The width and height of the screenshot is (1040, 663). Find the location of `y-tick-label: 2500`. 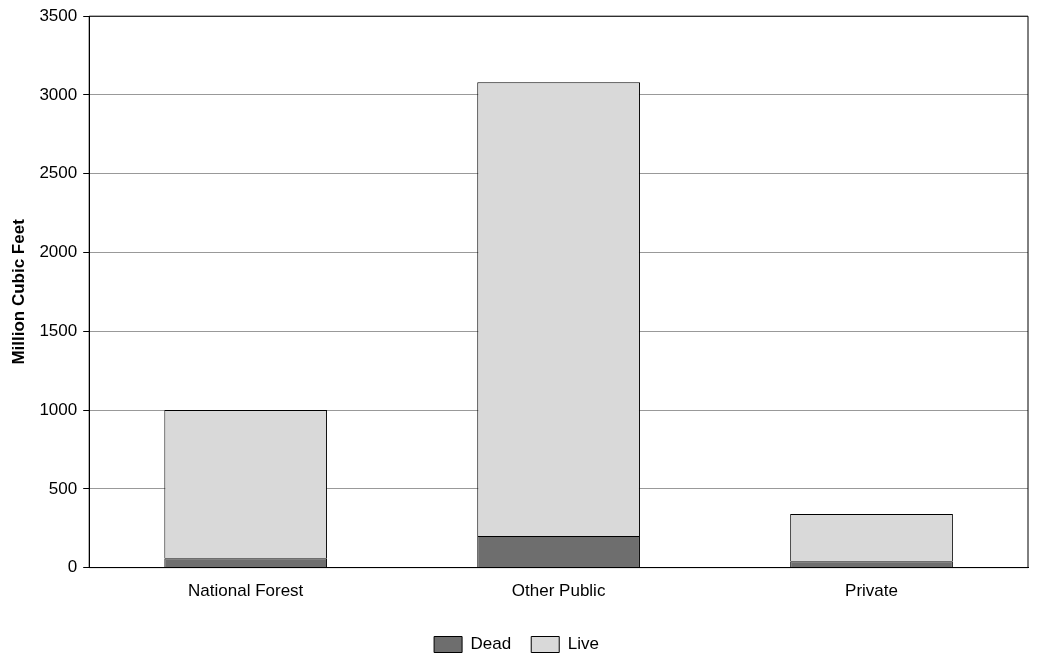

y-tick-label: 2500 is located at coordinates (58, 173).